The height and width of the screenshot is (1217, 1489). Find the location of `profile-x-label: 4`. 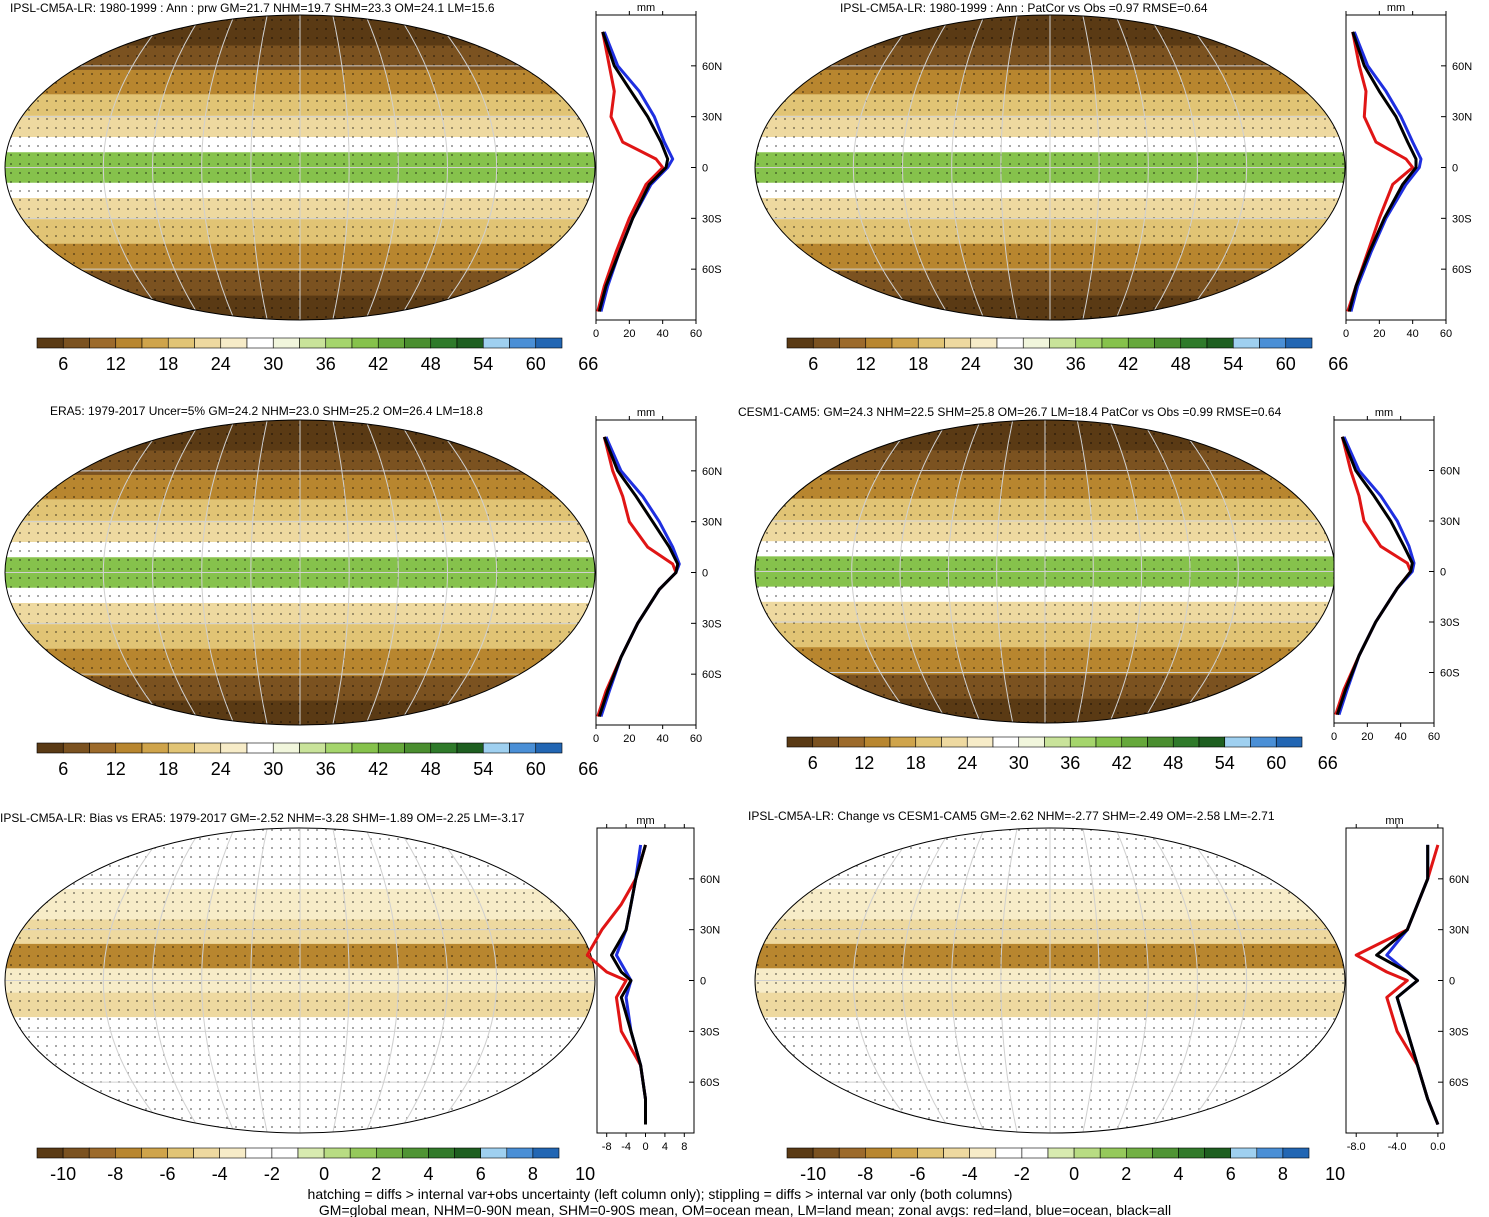

profile-x-label: 4 is located at coordinates (665, 1147).